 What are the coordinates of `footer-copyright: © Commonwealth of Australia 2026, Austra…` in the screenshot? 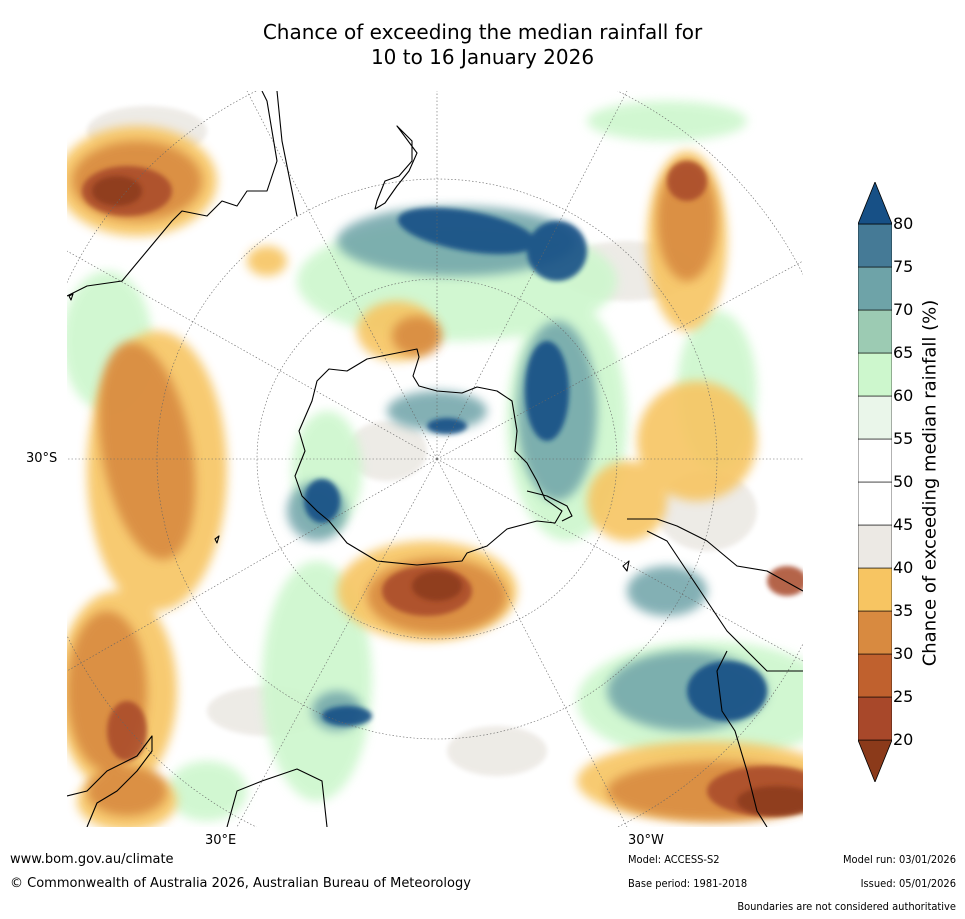 It's located at (240, 883).